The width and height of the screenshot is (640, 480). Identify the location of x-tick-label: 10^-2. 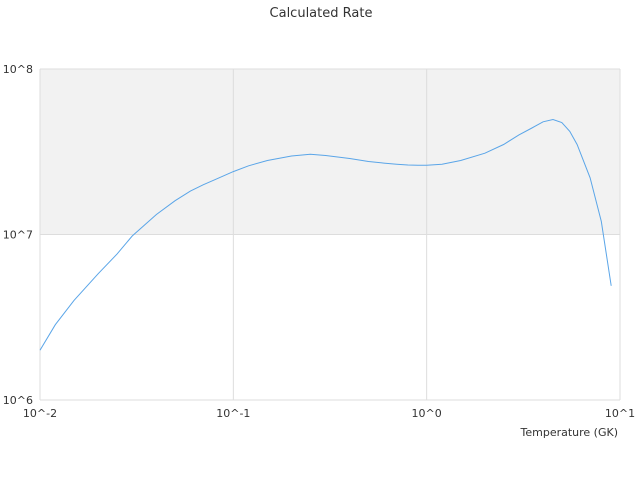
(40, 413).